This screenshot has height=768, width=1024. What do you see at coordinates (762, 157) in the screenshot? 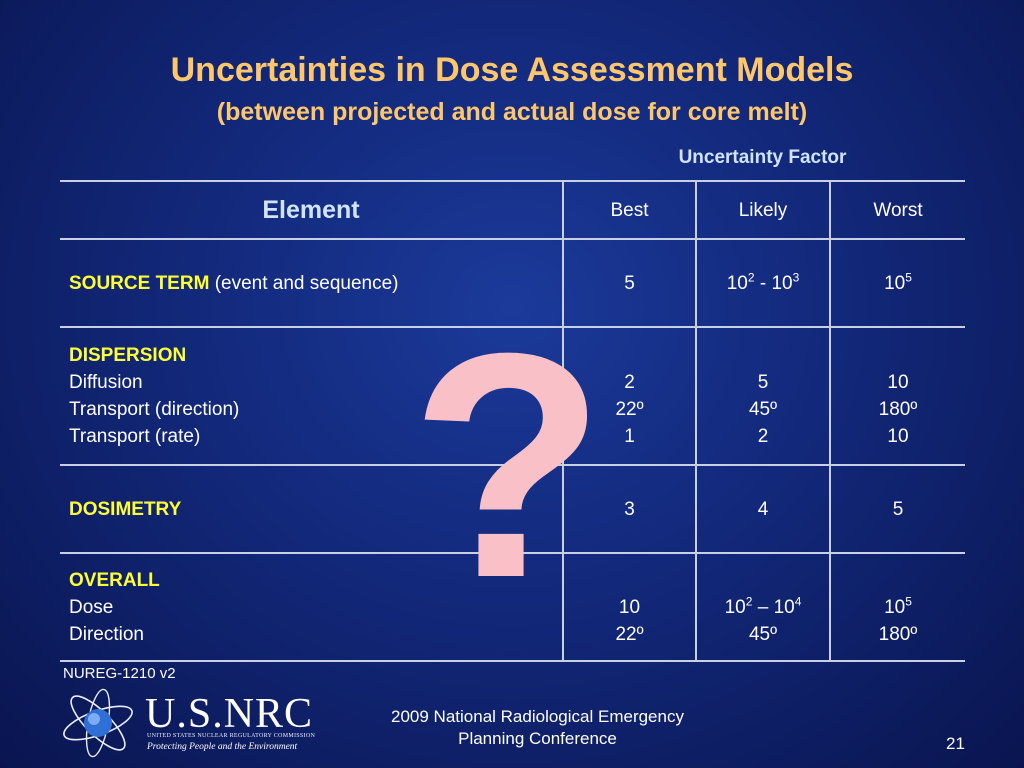
I see `uncertainty-factor-label: Uncertainty Factor` at bounding box center [762, 157].